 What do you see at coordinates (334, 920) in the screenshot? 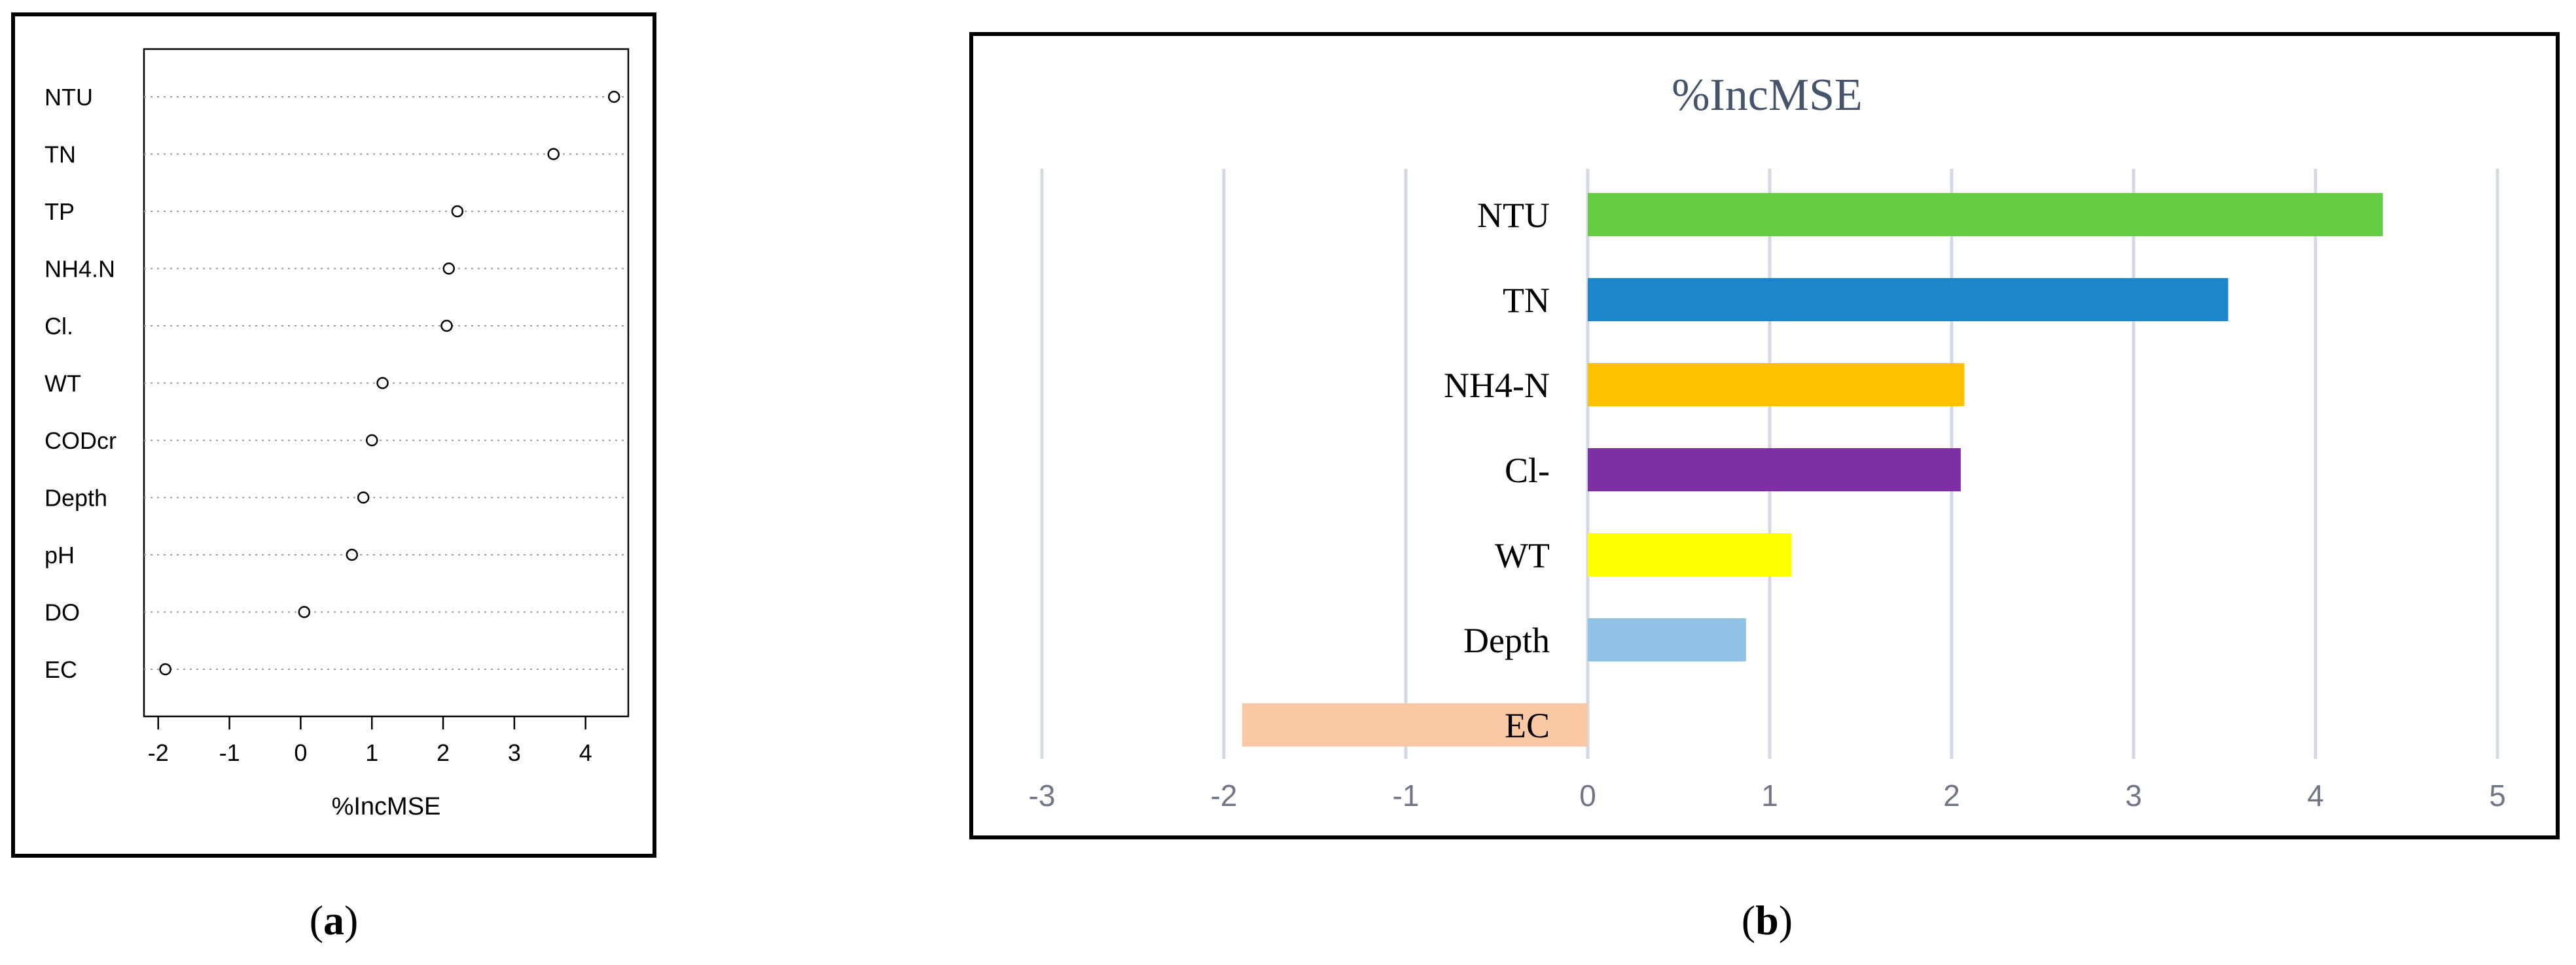
I see `caption-a: (a)` at bounding box center [334, 920].